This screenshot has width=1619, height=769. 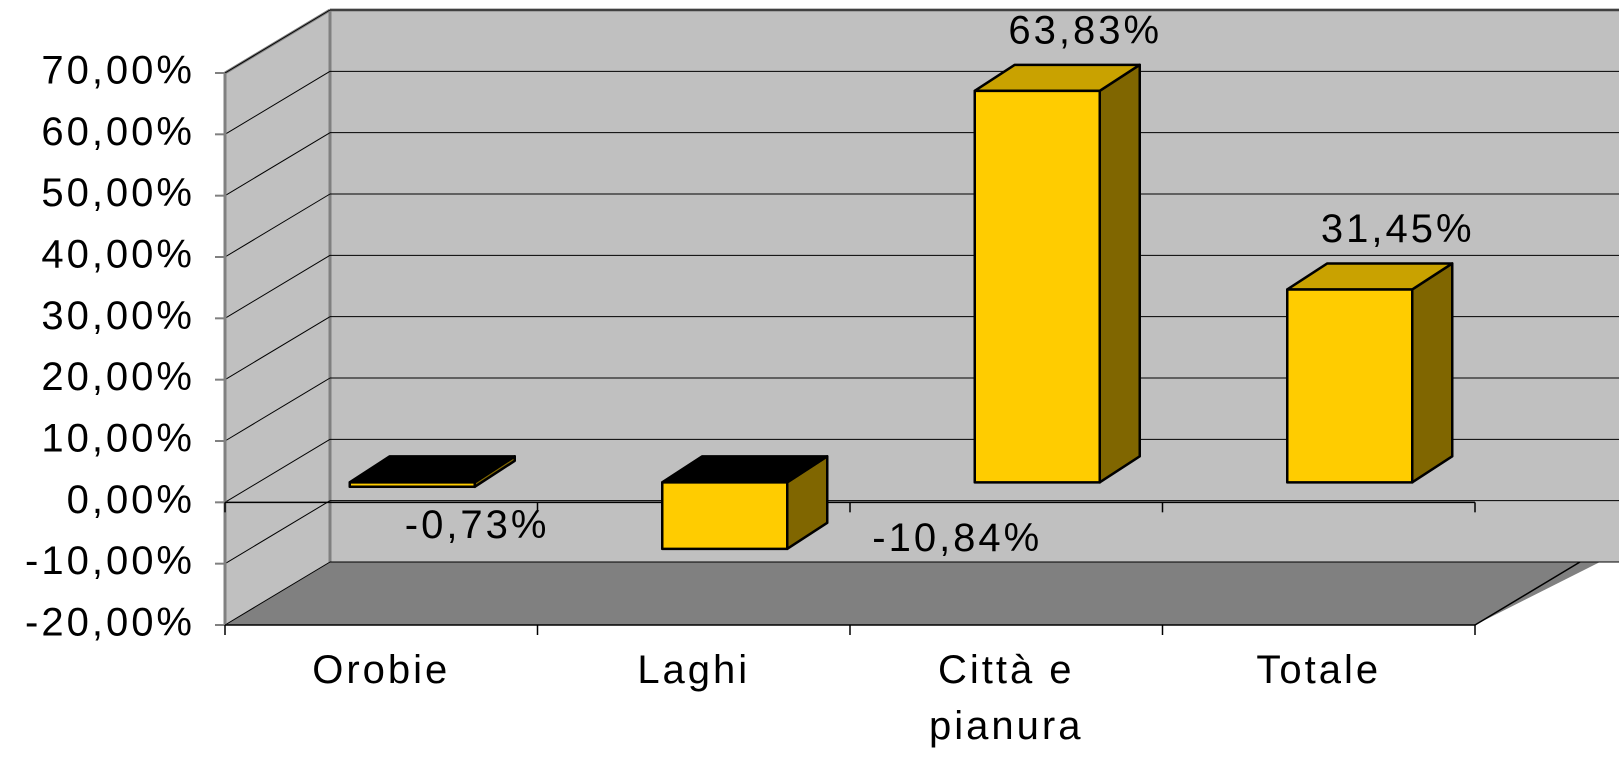 I want to click on data-label: 63,83%, so click(x=1085, y=30).